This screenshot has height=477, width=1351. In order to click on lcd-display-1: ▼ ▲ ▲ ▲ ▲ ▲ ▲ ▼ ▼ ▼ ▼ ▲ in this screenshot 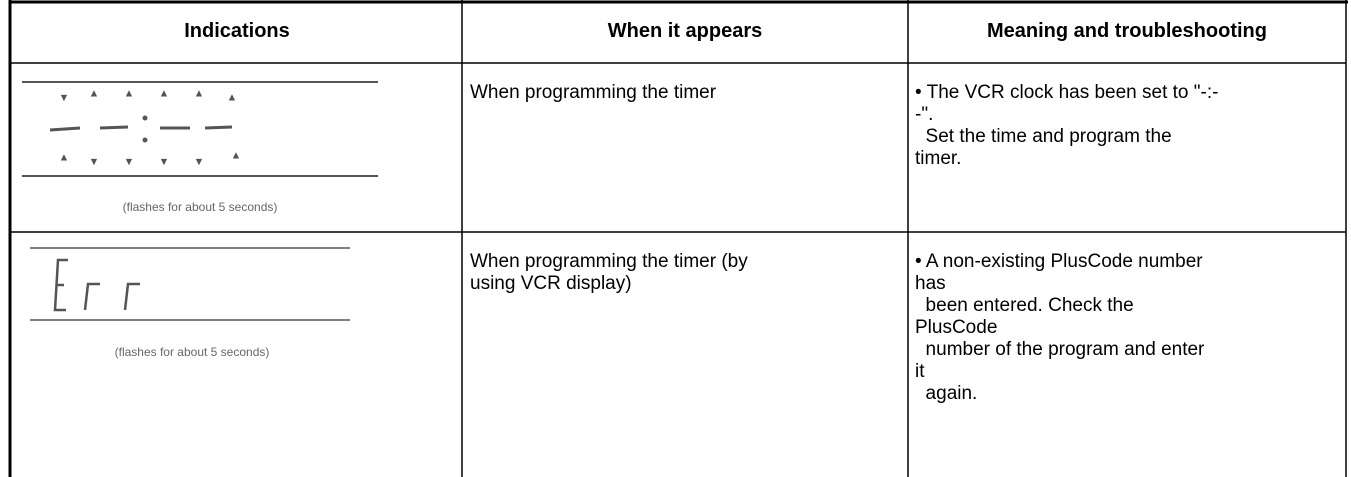, I will do `click(200, 129)`.